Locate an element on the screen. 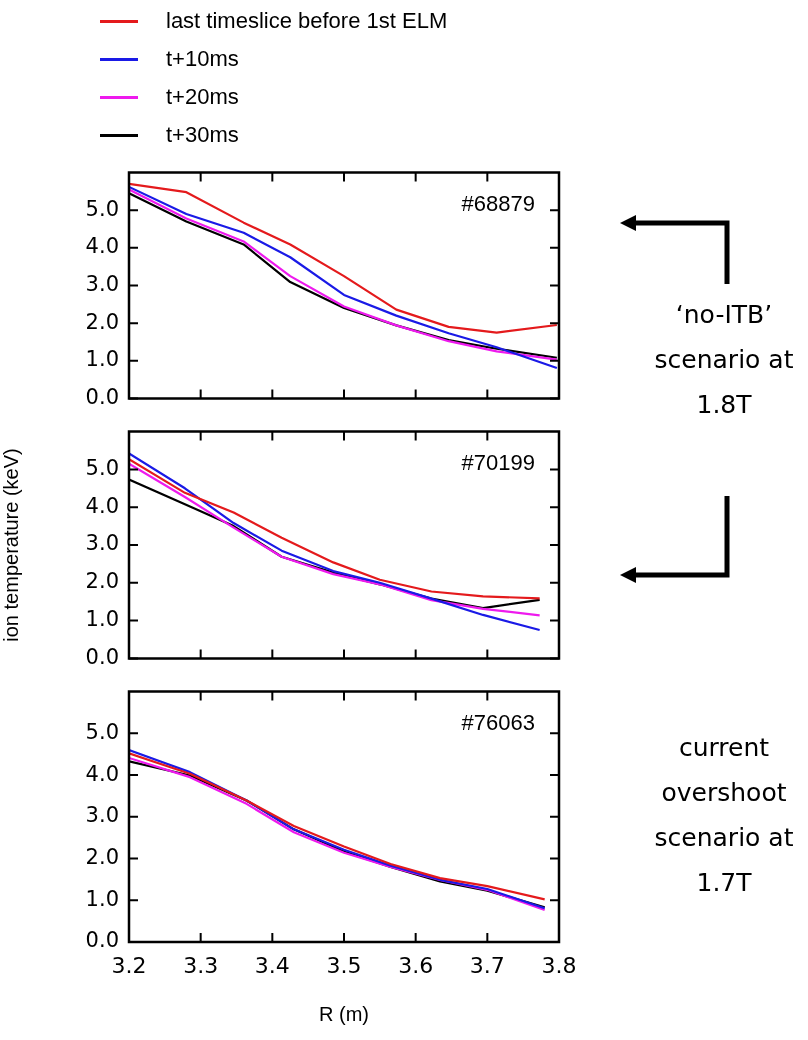 This screenshot has height=1040, width=808. annotation: #68879 is located at coordinates (498, 203).